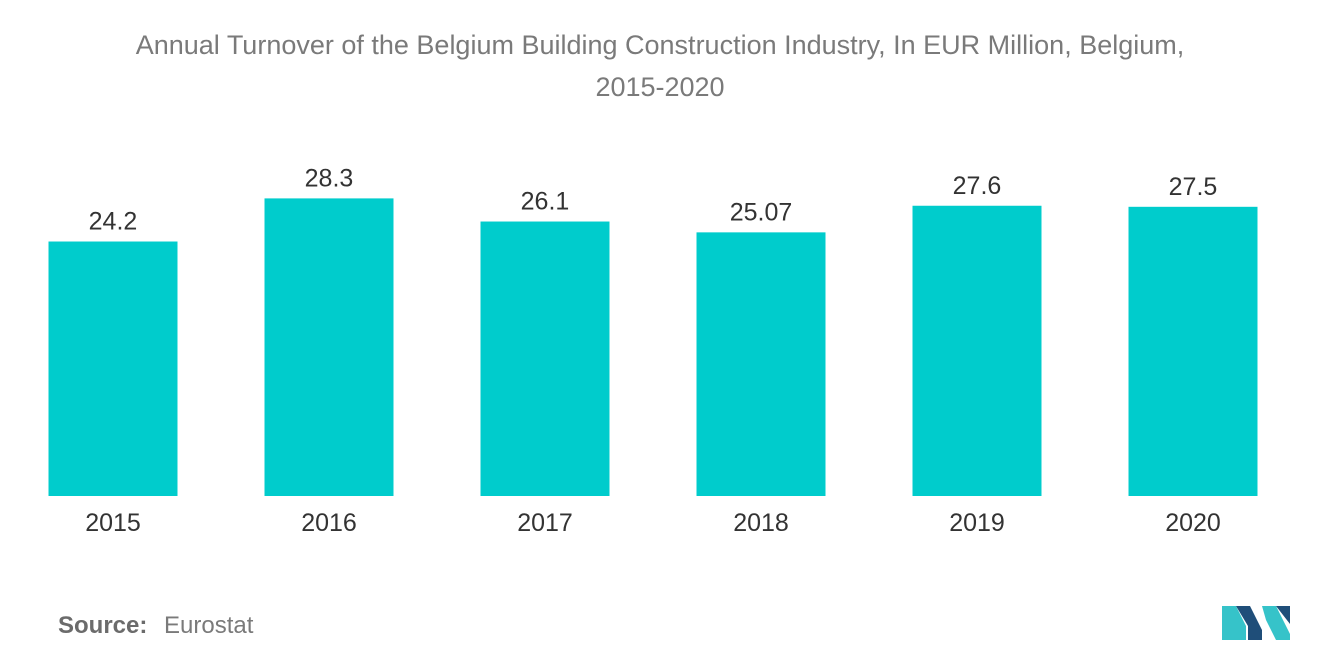 Image resolution: width=1320 pixels, height=665 pixels. I want to click on bar-2015, so click(113, 368).